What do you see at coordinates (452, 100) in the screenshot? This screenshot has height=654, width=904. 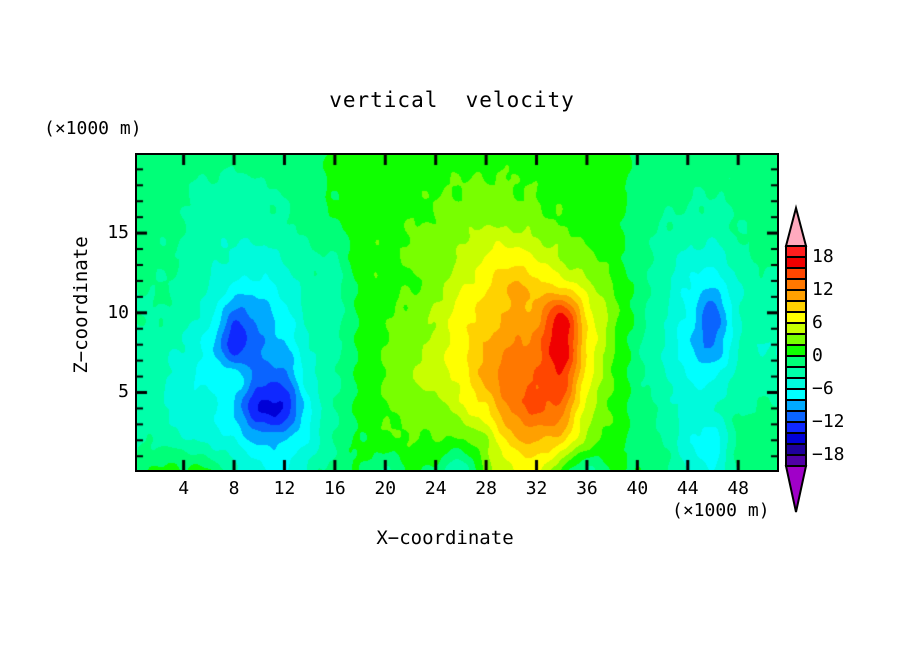 I see `plot-title: vertical velocity` at bounding box center [452, 100].